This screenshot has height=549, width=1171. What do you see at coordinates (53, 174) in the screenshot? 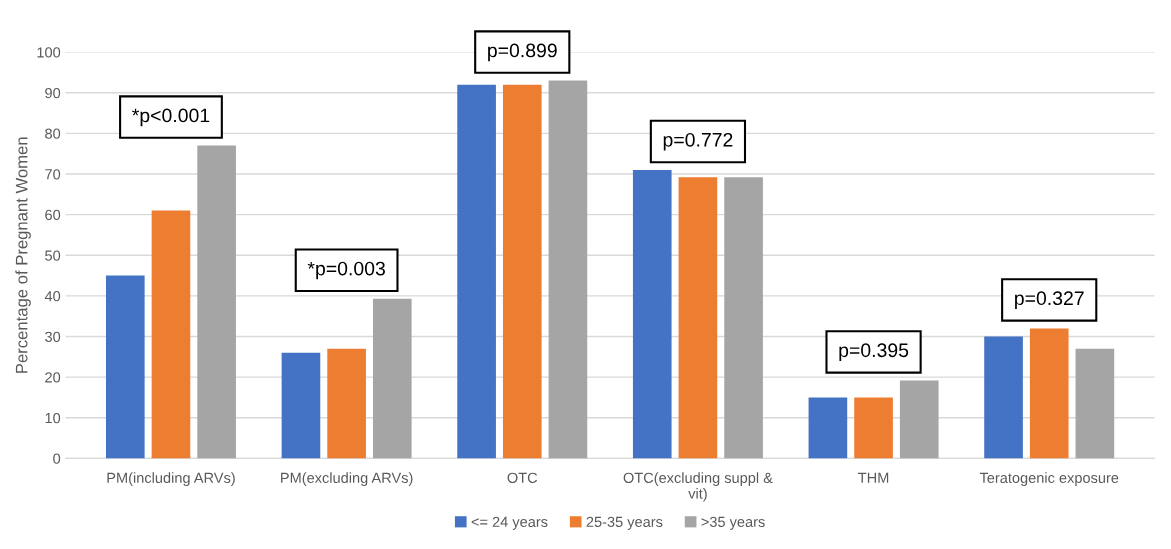
I see `y-tick-label: 70` at bounding box center [53, 174].